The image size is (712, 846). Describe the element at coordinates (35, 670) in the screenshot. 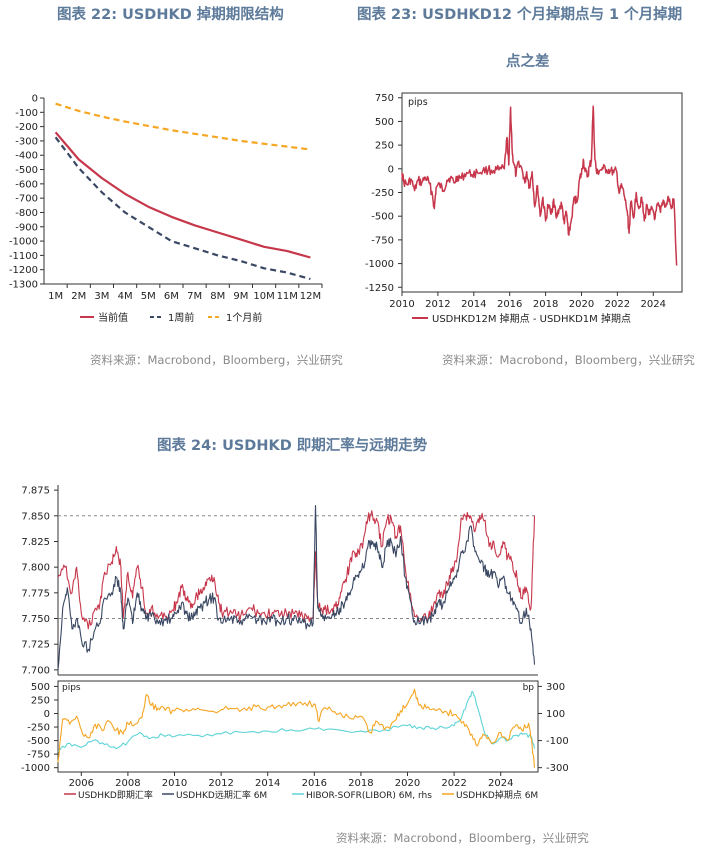

I see `c24-top-y-tick-label: 7.700` at that location.